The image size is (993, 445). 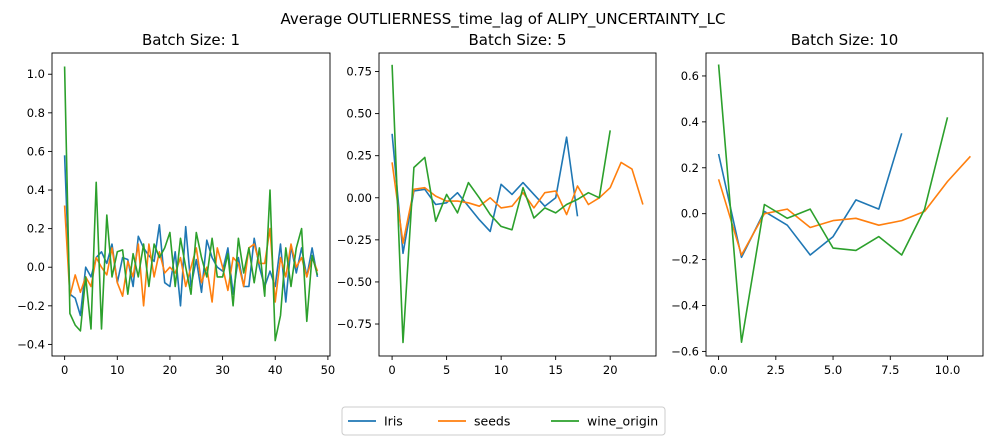 What do you see at coordinates (359, 114) in the screenshot?
I see `y-tick-label: 0.50` at bounding box center [359, 114].